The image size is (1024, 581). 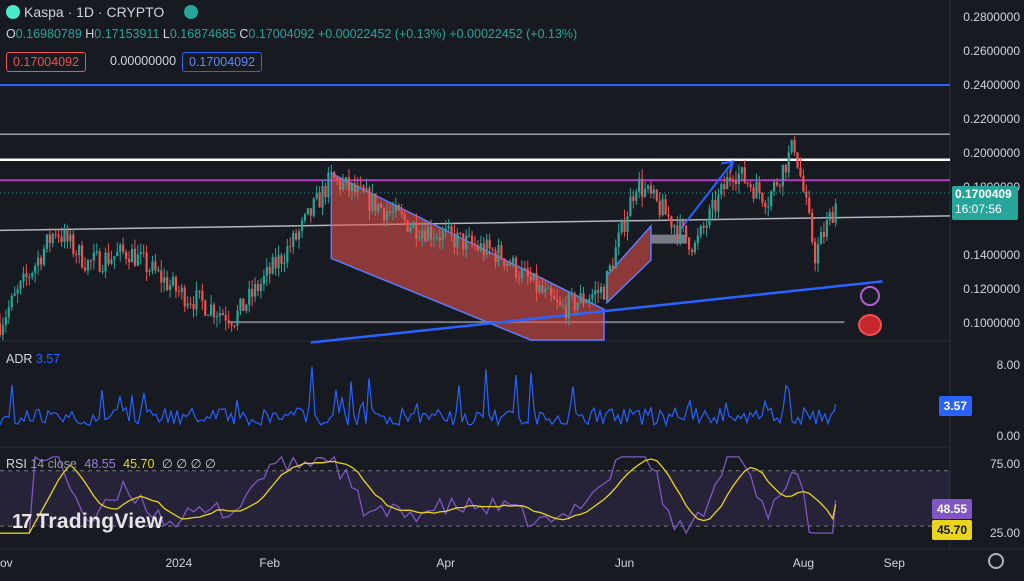 I want to click on price-tick-label: 0.1200000, so click(x=991, y=289).